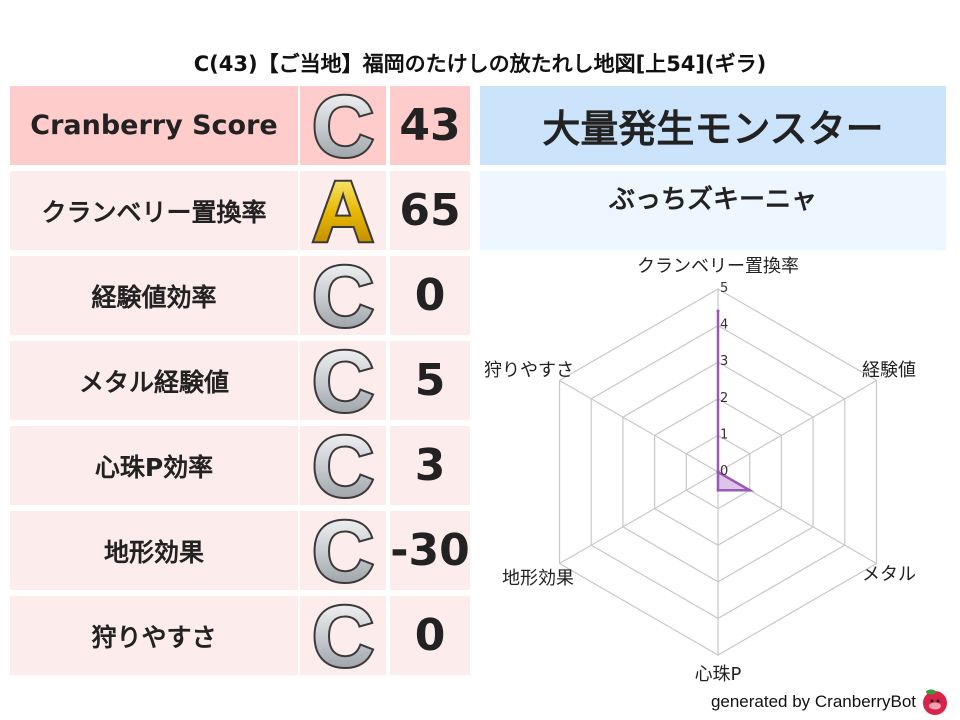  Describe the element at coordinates (718, 674) in the screenshot. I see `axis-label: 心珠P` at that location.